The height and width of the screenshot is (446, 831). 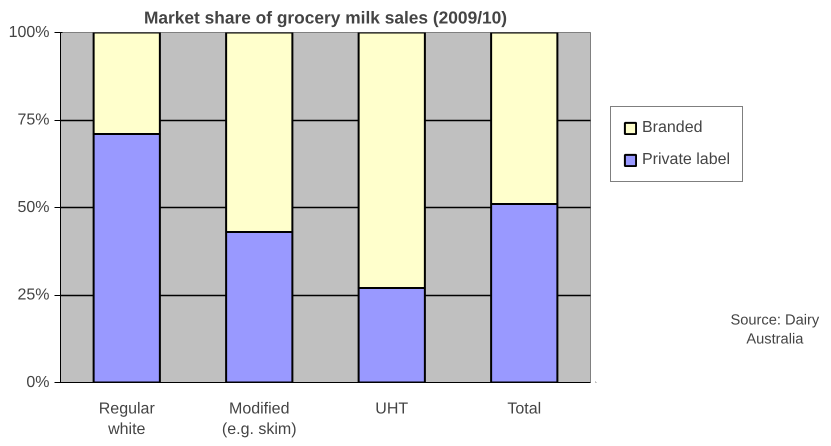 I want to click on y-tick-label: 75%, so click(x=33, y=120).